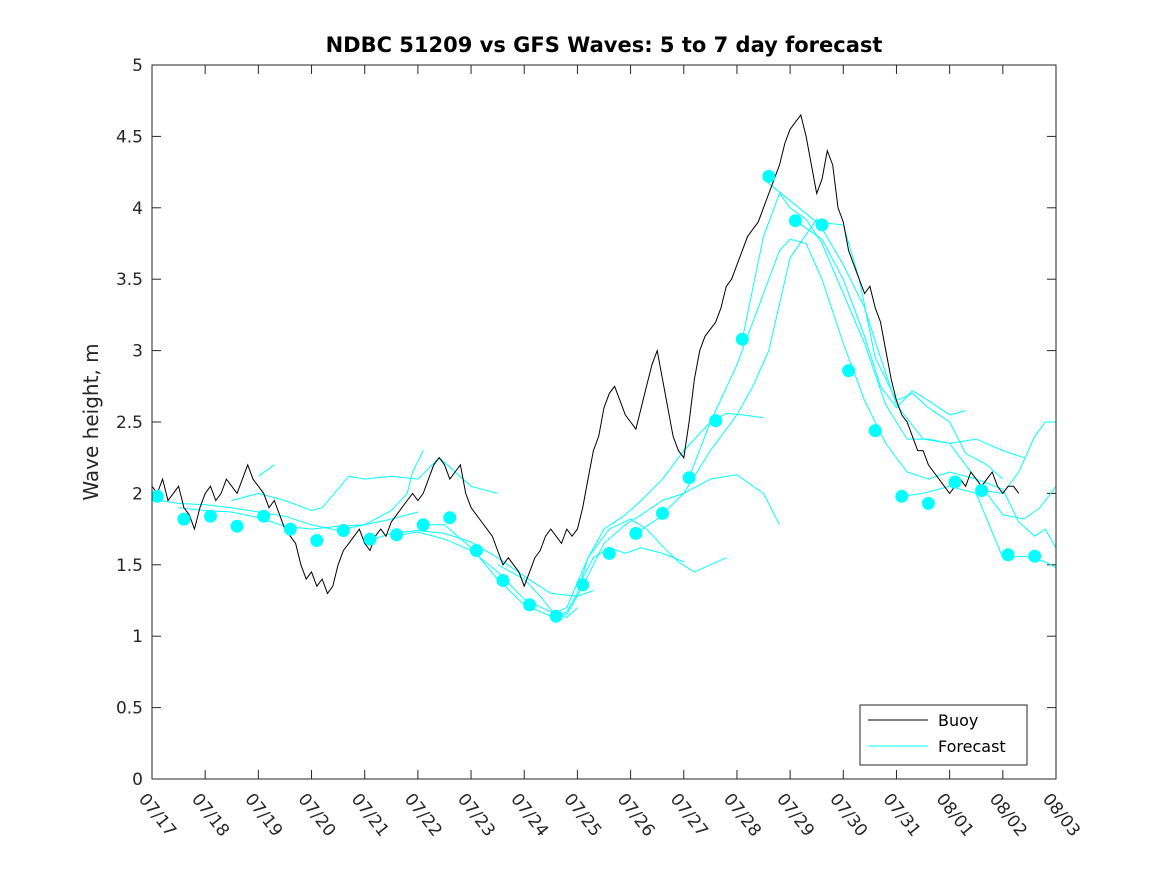  What do you see at coordinates (636, 815) in the screenshot?
I see `x-tick-label: 07/26` at bounding box center [636, 815].